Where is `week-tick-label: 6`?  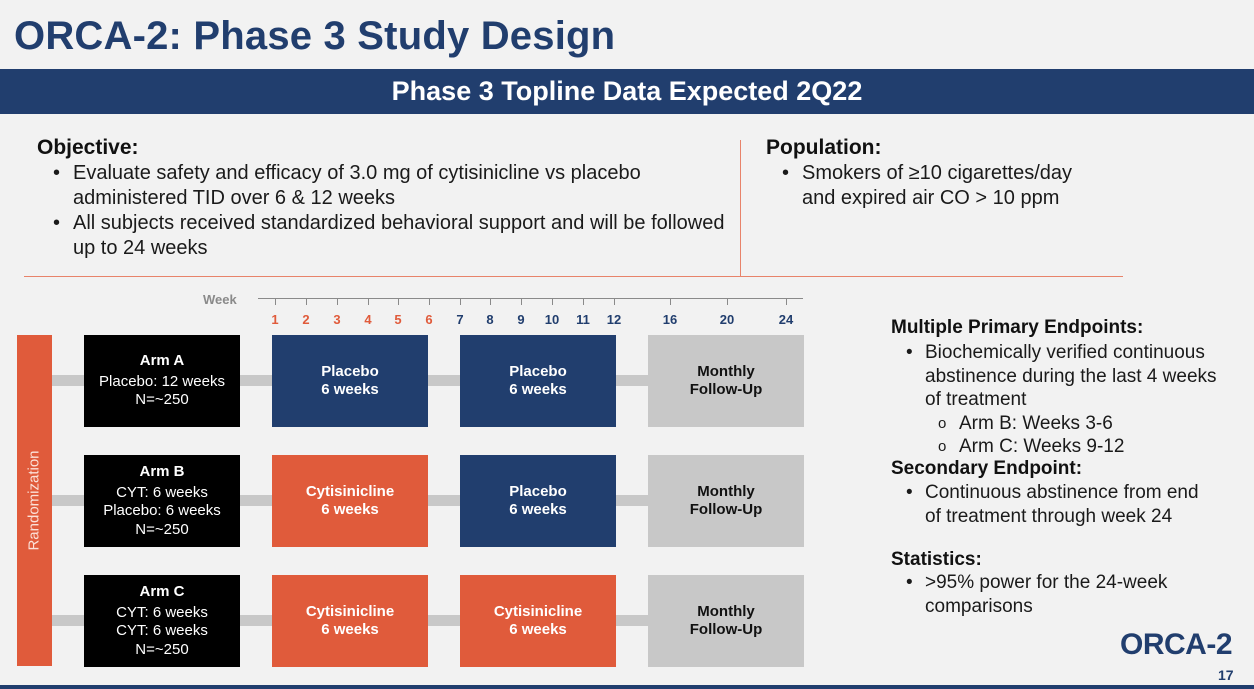 week-tick-label: 6 is located at coordinates (429, 319).